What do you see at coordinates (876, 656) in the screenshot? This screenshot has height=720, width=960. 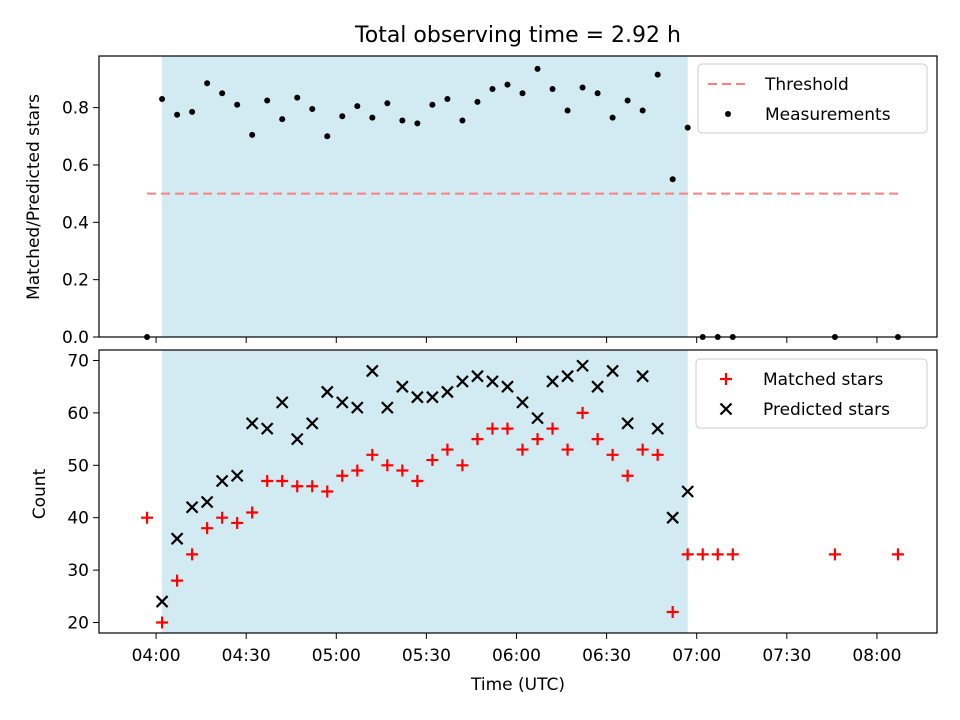 I see `bottom-x-tick-label: 08:00` at bounding box center [876, 656].